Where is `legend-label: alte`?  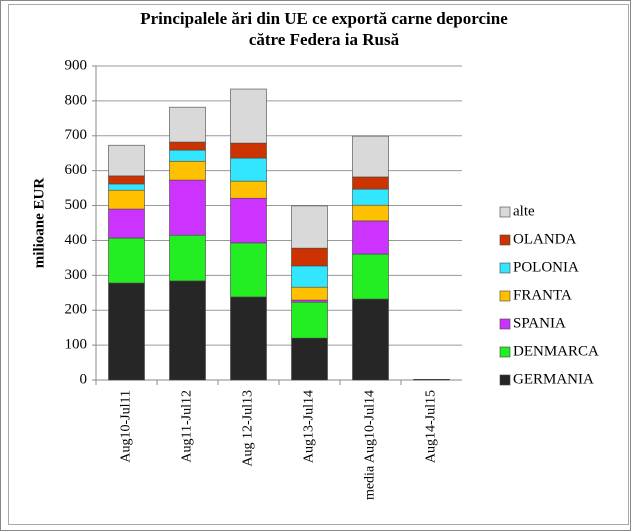 legend-label: alte is located at coordinates (524, 211).